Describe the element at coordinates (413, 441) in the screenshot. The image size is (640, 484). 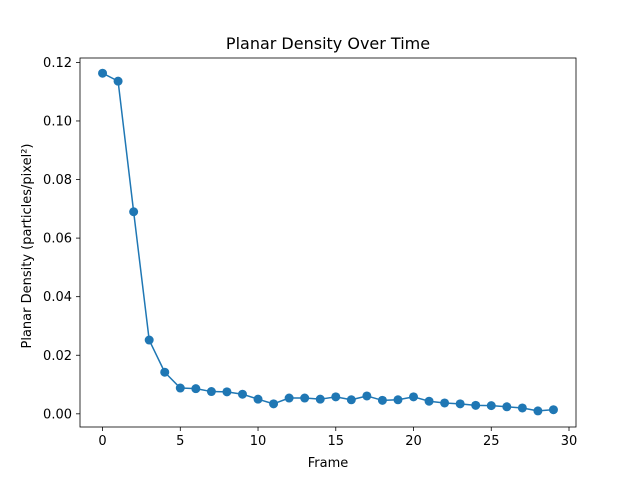
I see `x-tick-label: 20` at that location.